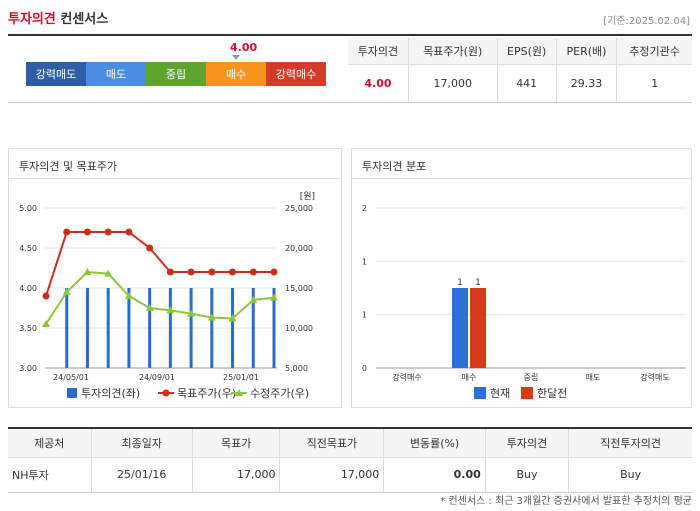 The width and height of the screenshot is (700, 511). What do you see at coordinates (434, 442) in the screenshot?
I see `table-header: 변동률(%)` at bounding box center [434, 442].